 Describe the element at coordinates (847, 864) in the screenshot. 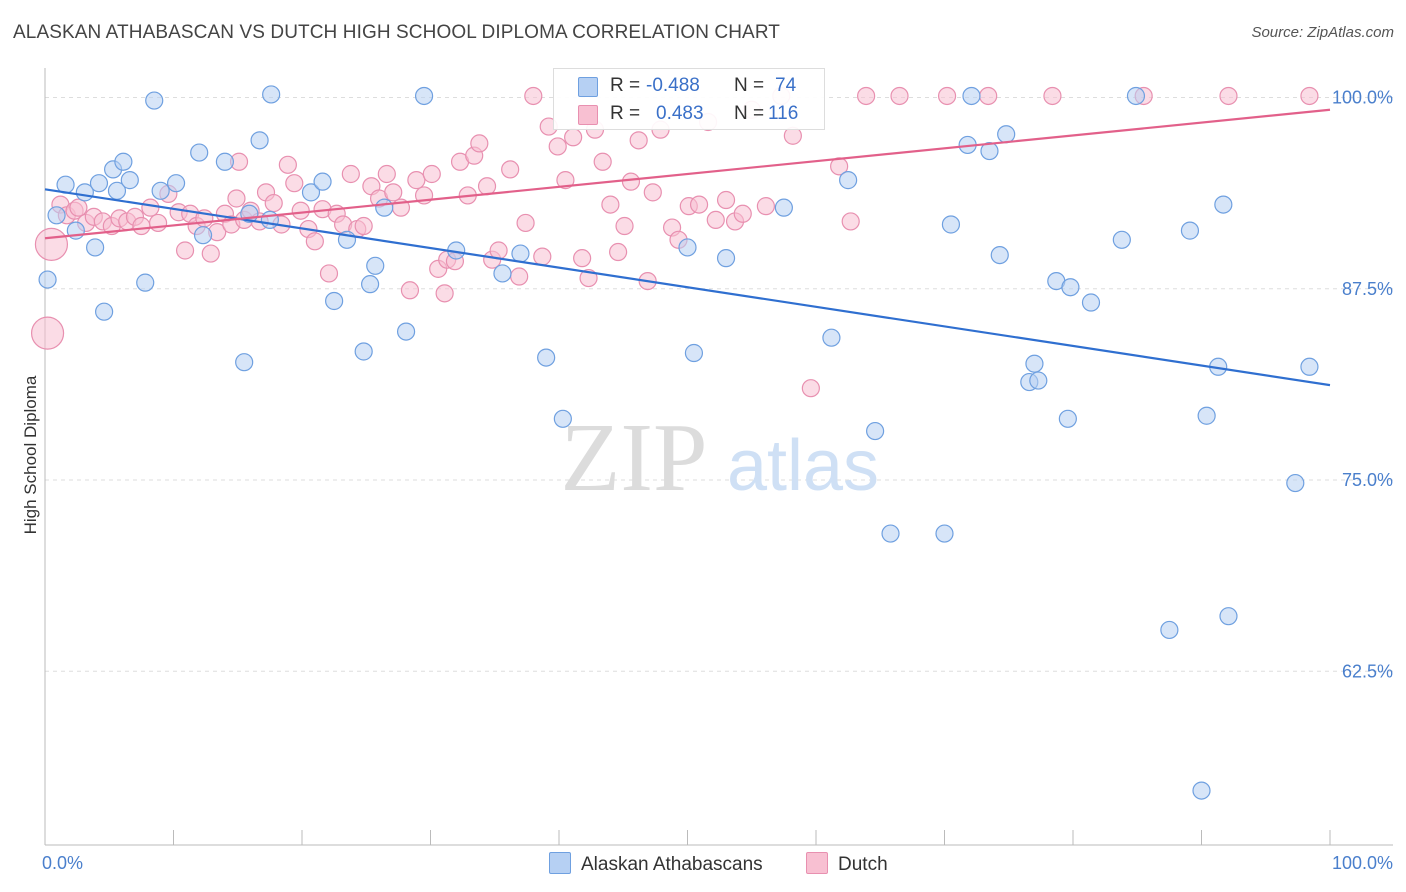

I see `legend-item-dutch: Dutch` at that location.